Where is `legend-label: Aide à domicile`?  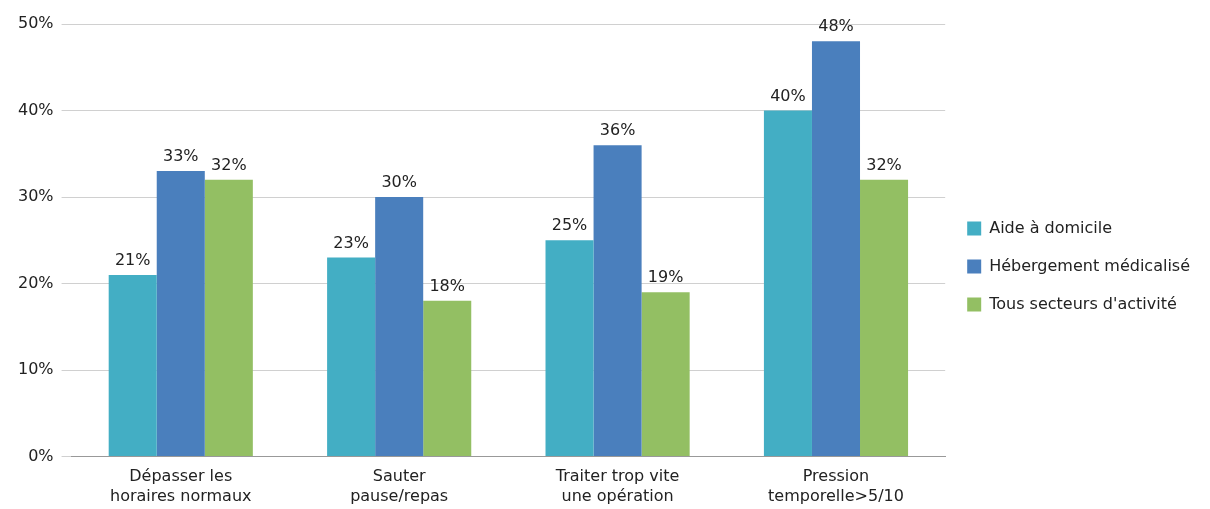 legend-label: Aide à domicile is located at coordinates (1051, 227).